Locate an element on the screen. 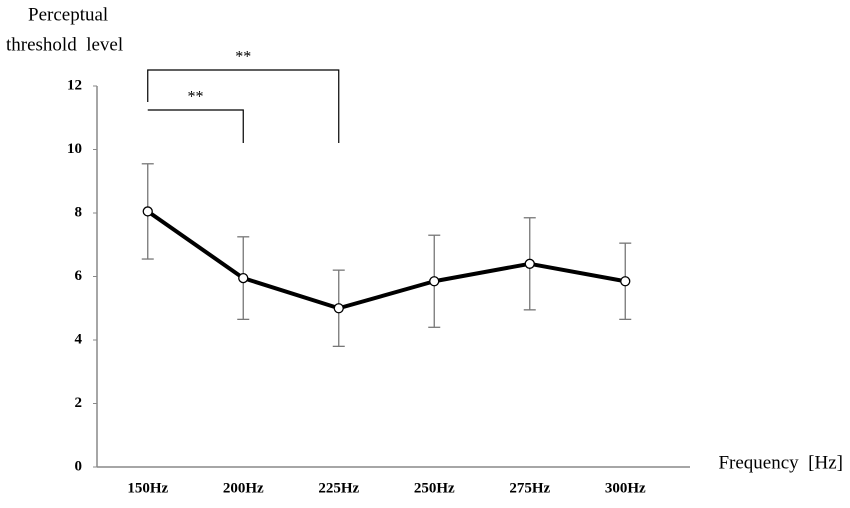  y-axis-label: Perceptual is located at coordinates (68, 14).